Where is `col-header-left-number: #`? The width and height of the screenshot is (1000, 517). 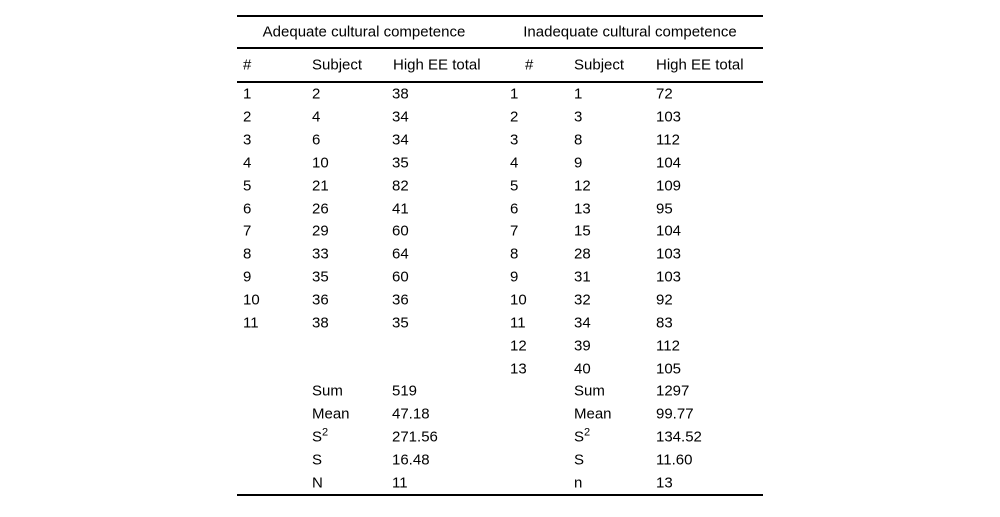 col-header-left-number: # is located at coordinates (247, 65).